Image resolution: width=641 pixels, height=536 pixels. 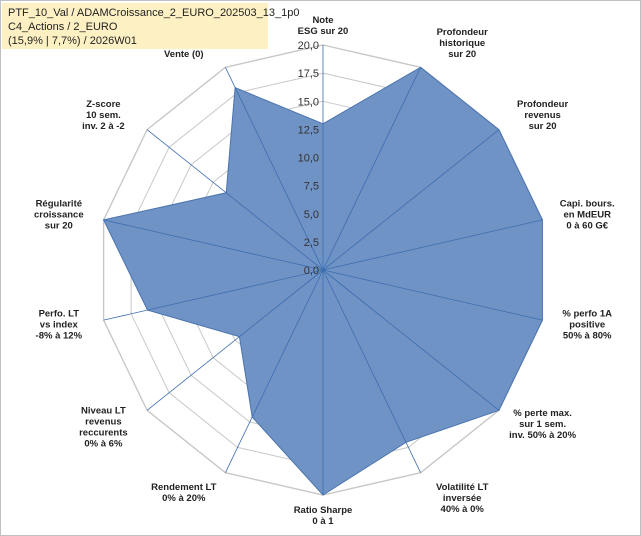 I want to click on axis-label-line: inv. 50% à 20%, so click(x=542, y=435).